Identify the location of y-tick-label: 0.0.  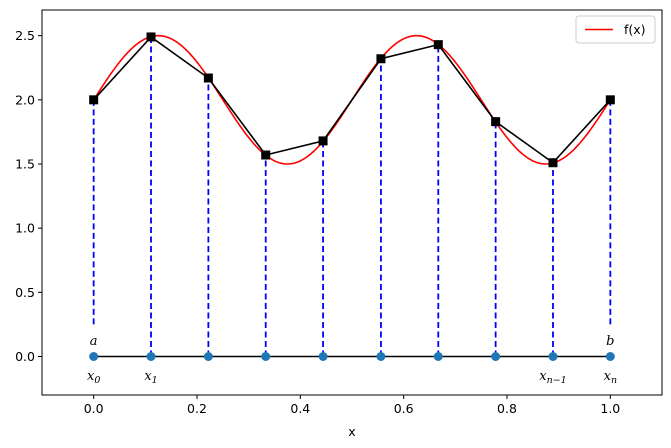
(25, 356).